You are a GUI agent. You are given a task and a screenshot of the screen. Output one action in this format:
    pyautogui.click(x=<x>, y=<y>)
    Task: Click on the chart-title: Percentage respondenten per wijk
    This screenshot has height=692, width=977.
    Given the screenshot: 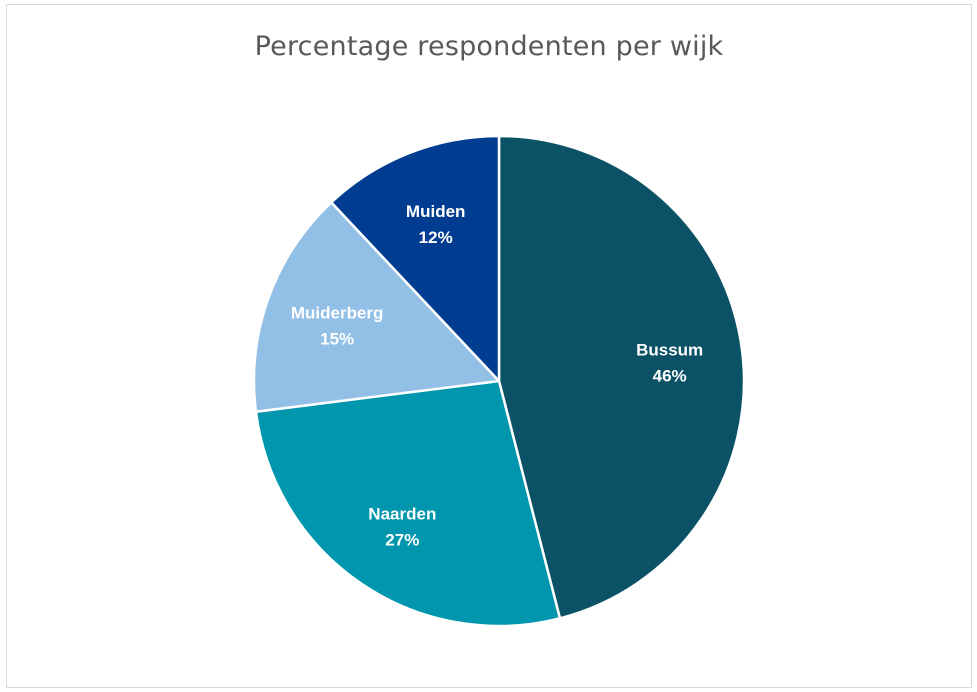 What is the action you would take?
    pyautogui.click(x=489, y=46)
    